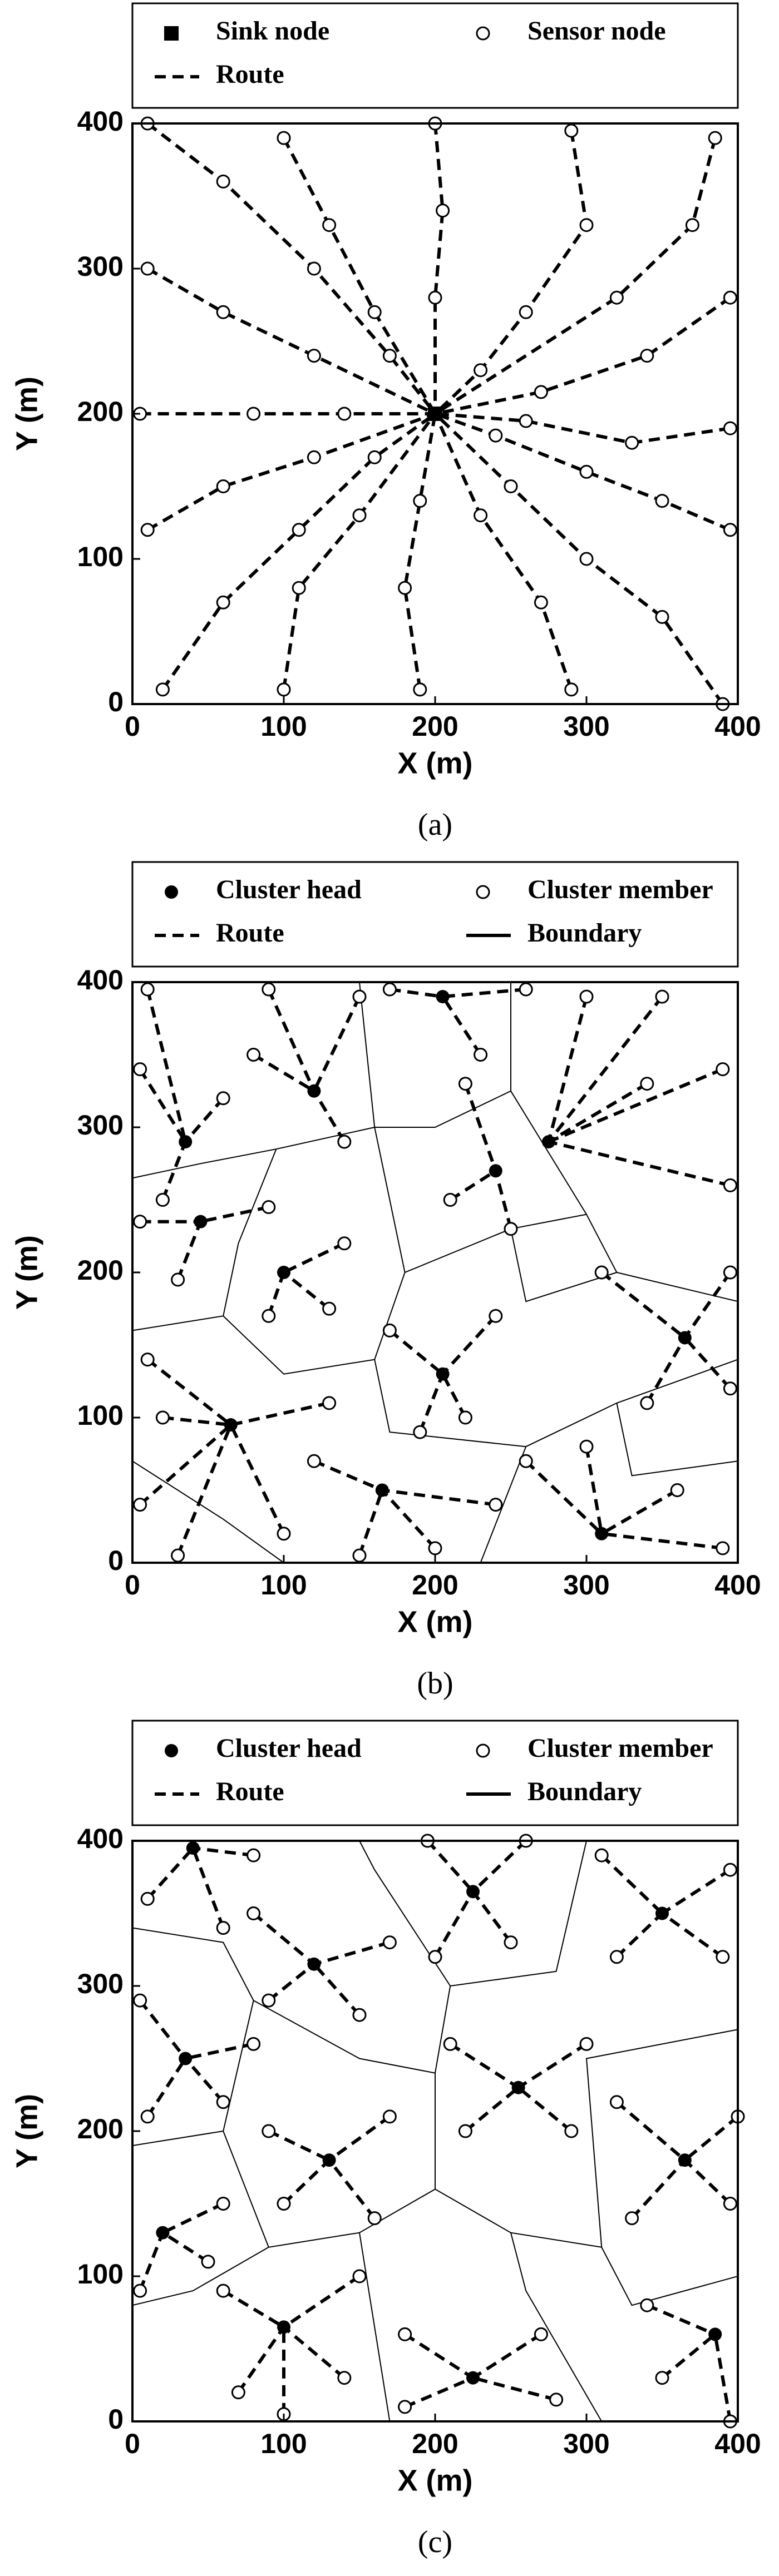 The image size is (779, 2576). Describe the element at coordinates (435, 1585) in the screenshot. I see `x-tick-label: 200` at that location.